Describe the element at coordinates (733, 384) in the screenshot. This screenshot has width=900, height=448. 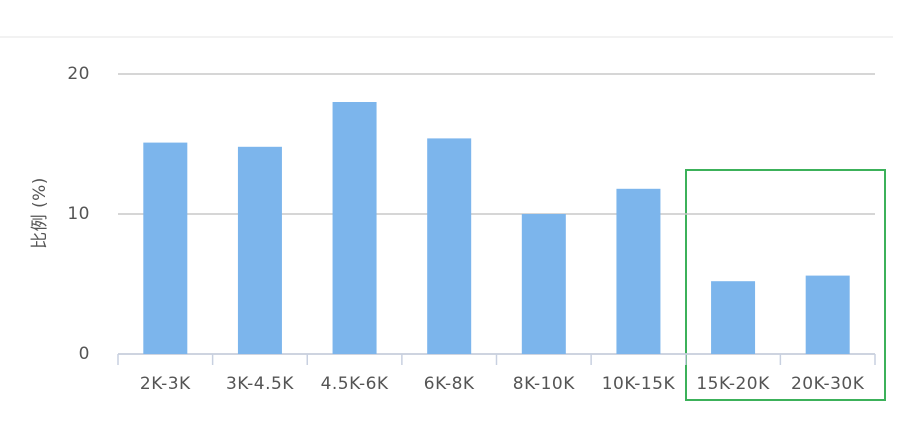
I see `x-tick-label: 15K-20K` at that location.